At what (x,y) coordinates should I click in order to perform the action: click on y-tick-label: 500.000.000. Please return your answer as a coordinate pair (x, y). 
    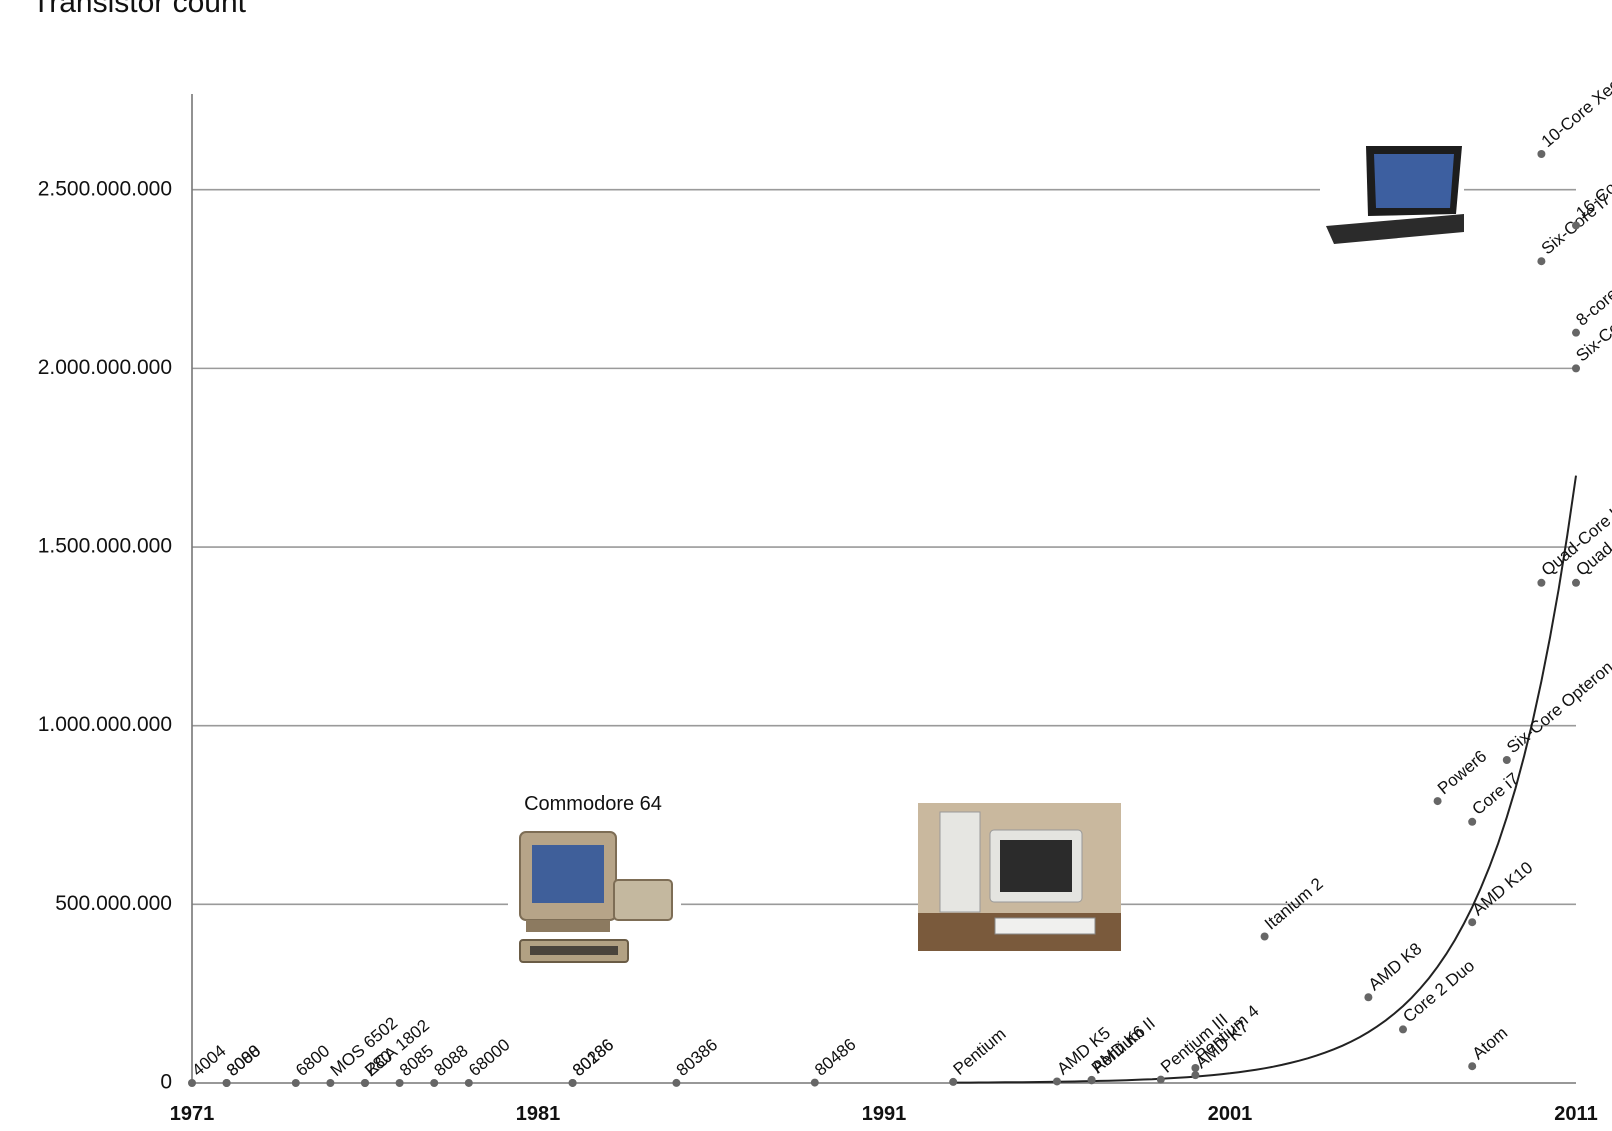
    Looking at the image, I should click on (113, 903).